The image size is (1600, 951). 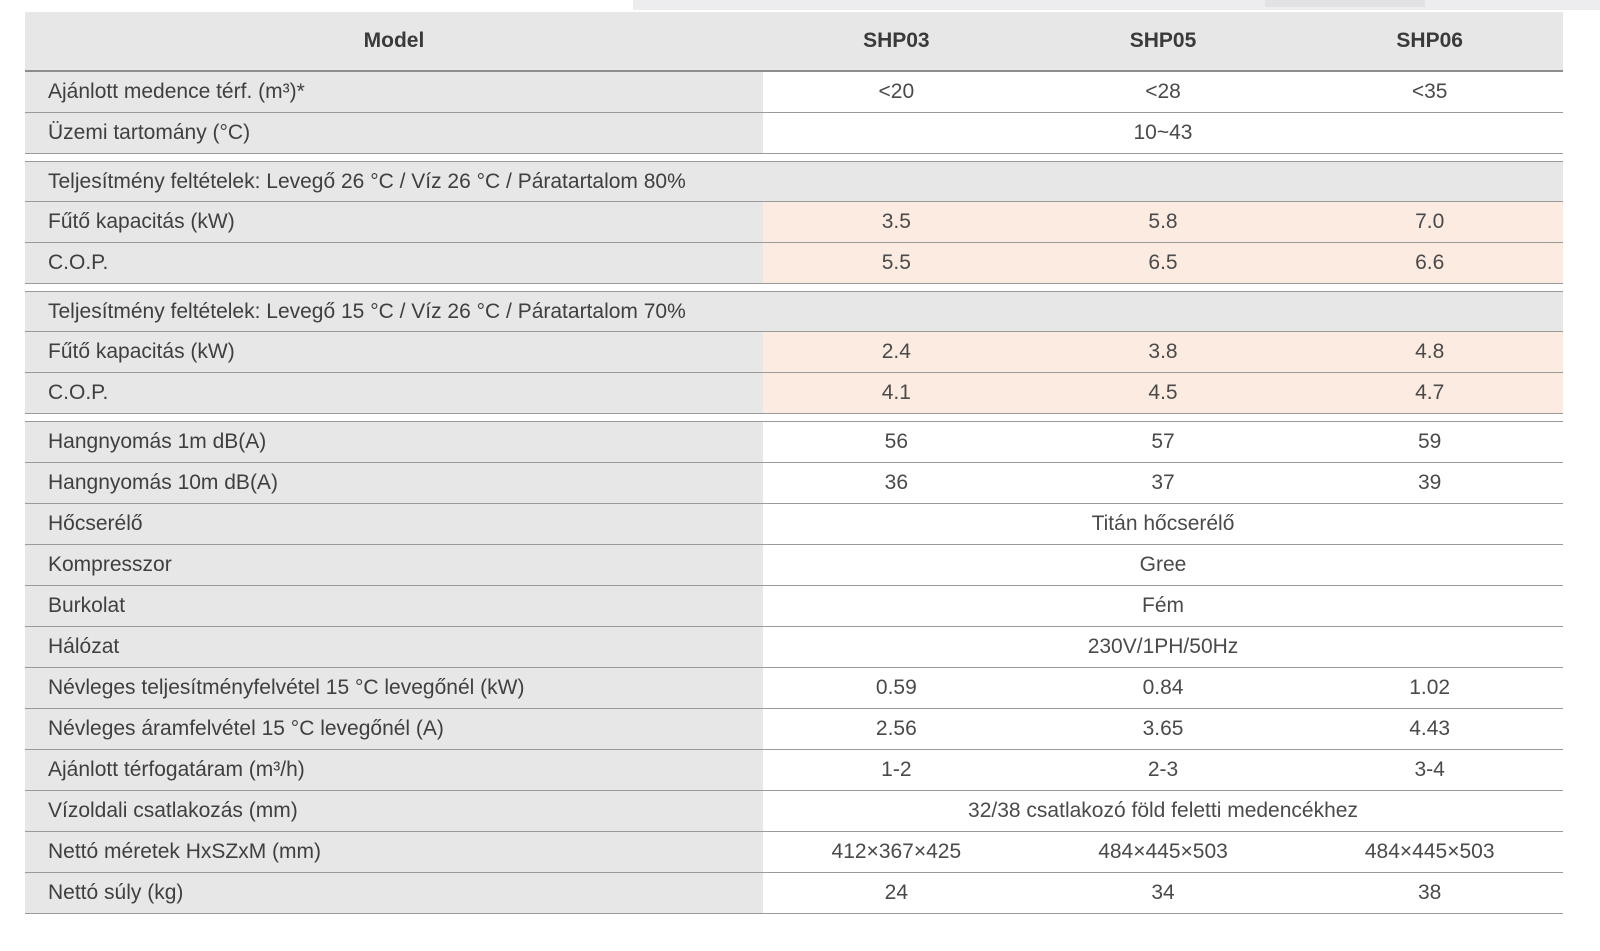 I want to click on table-row: Burkolat Fém, so click(x=794, y=606).